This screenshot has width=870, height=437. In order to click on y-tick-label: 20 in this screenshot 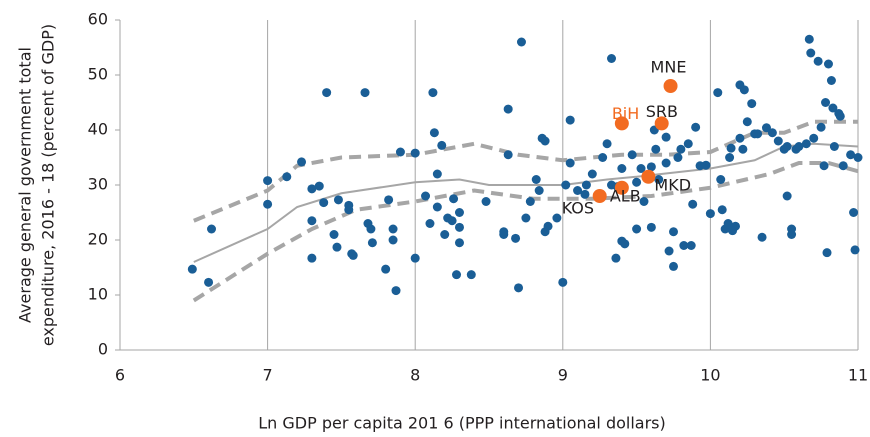, I will do `click(98, 239)`.